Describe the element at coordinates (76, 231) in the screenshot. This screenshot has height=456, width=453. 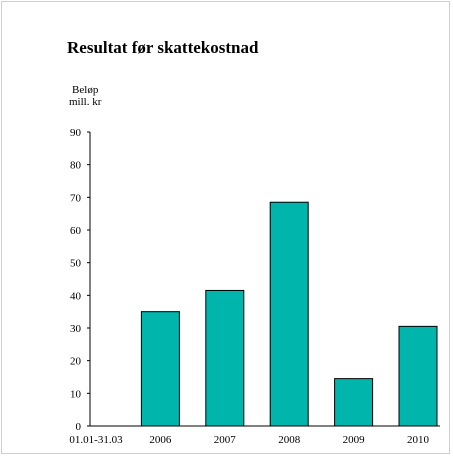
I see `y-tick-label: 60` at that location.